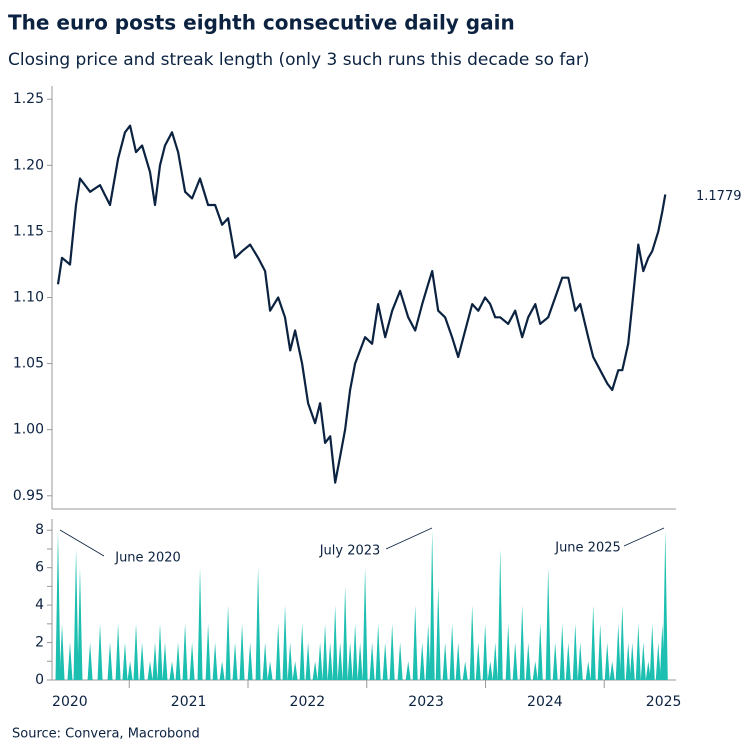  What do you see at coordinates (350, 551) in the screenshot?
I see `annotation: July 2023` at bounding box center [350, 551].